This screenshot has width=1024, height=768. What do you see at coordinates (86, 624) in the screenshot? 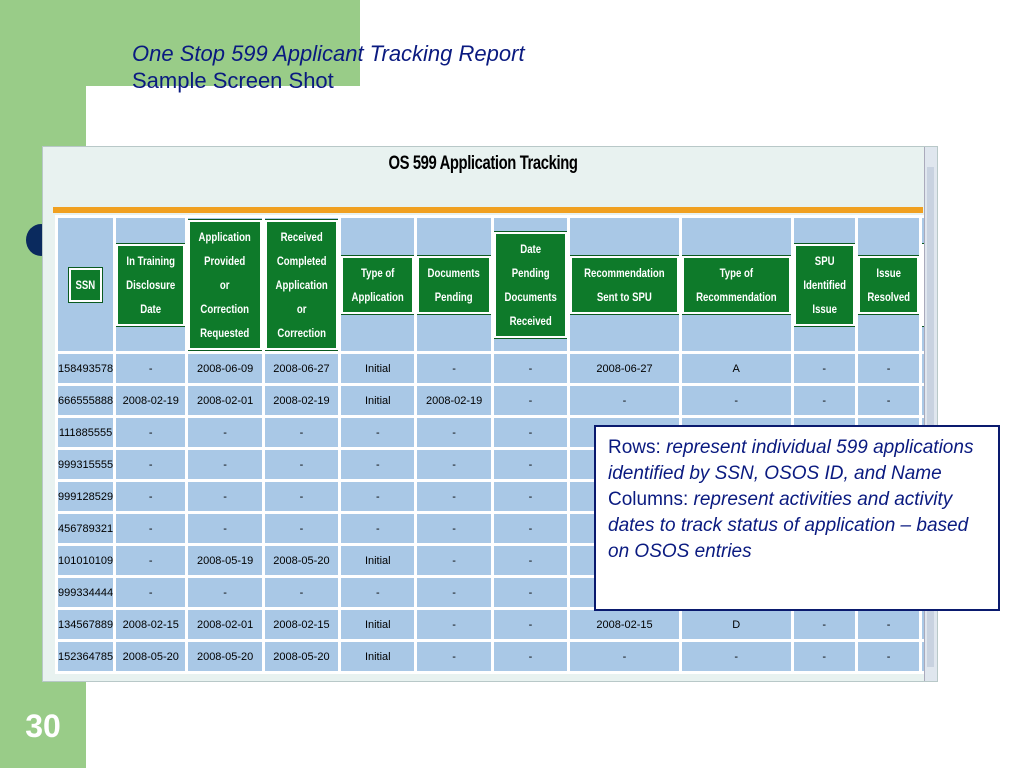
I see `table-cell: 134567889` at bounding box center [86, 624].